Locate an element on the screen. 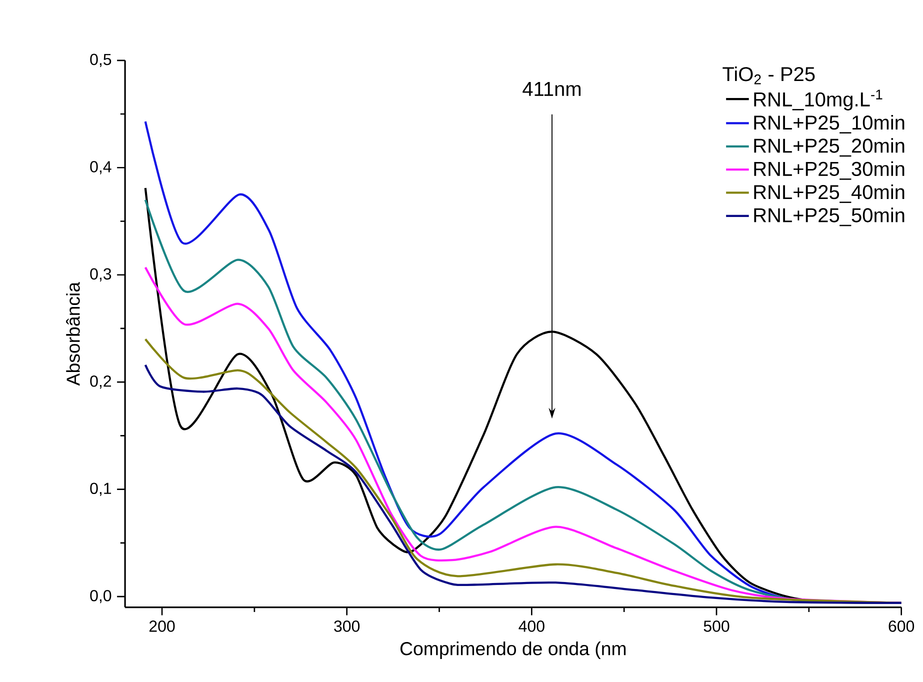 This screenshot has width=923, height=682. y-tick-label: 0,0 is located at coordinates (101, 597).